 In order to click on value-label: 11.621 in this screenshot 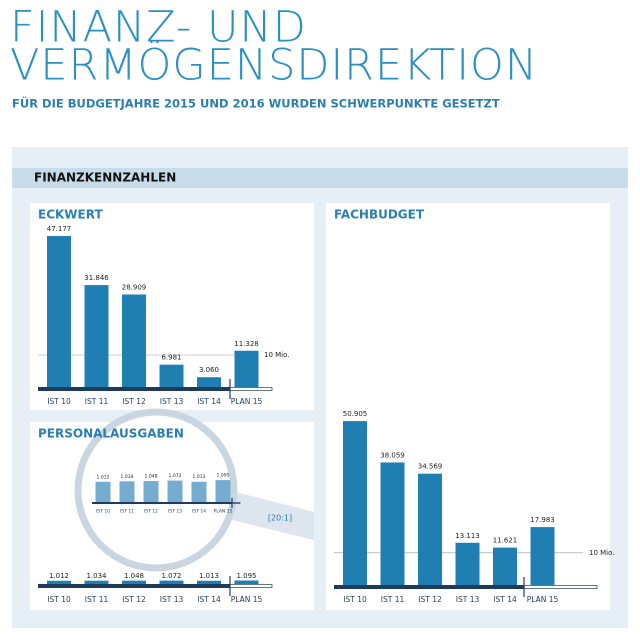, I will do `click(505, 541)`.